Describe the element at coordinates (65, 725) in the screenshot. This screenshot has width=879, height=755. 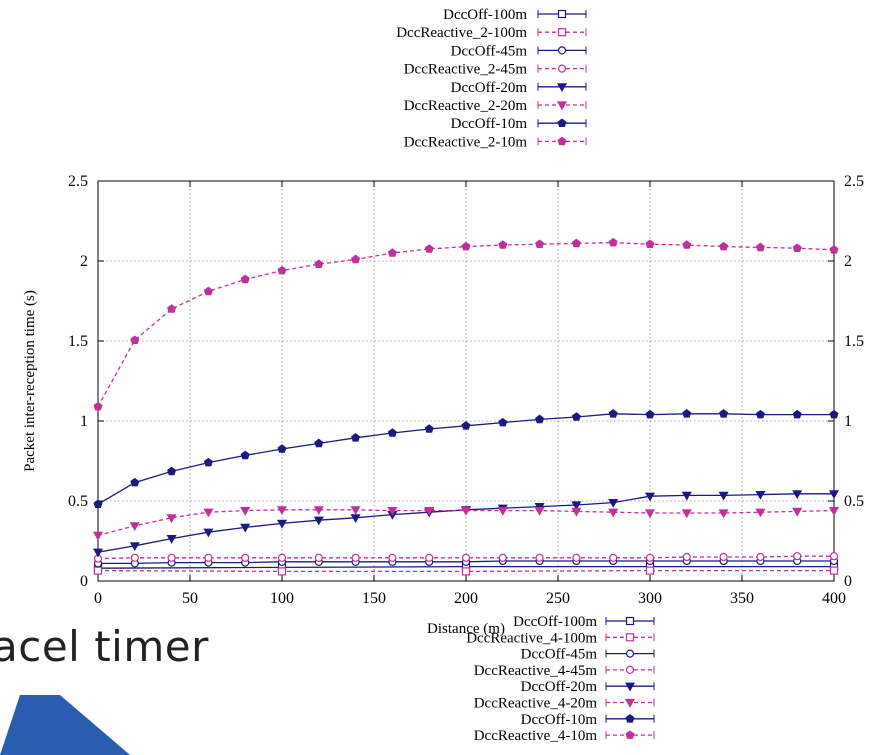
I see `logo-shape` at that location.